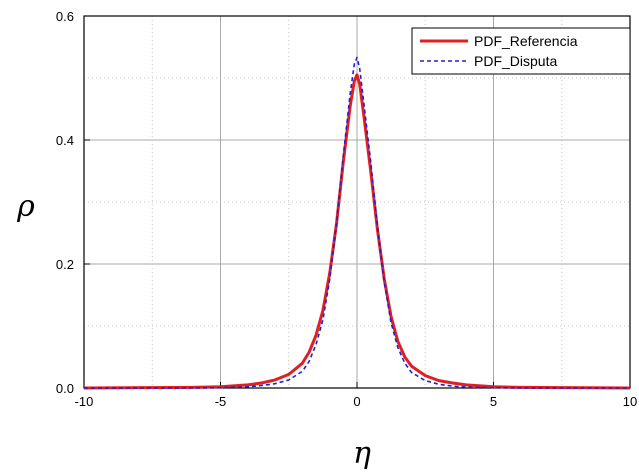 The image size is (639, 475). I want to click on legend-label-referencia: PDF_Referencia, so click(526, 41).